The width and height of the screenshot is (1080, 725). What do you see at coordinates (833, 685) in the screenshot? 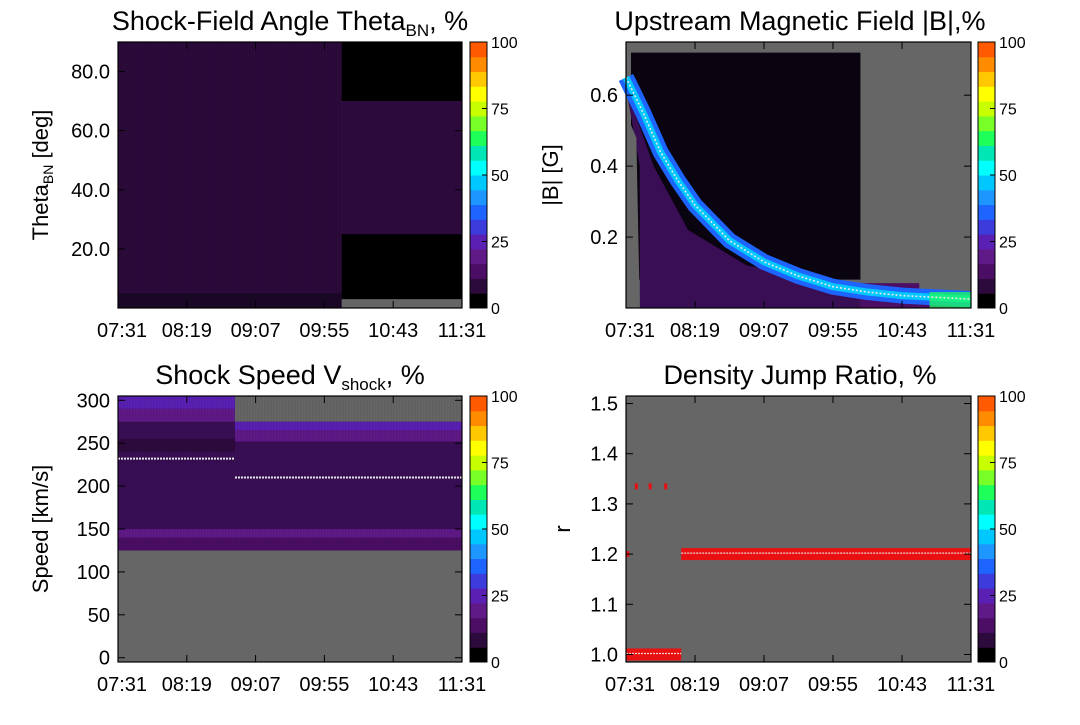
I see `x-tick-label: 09:55` at bounding box center [833, 685].